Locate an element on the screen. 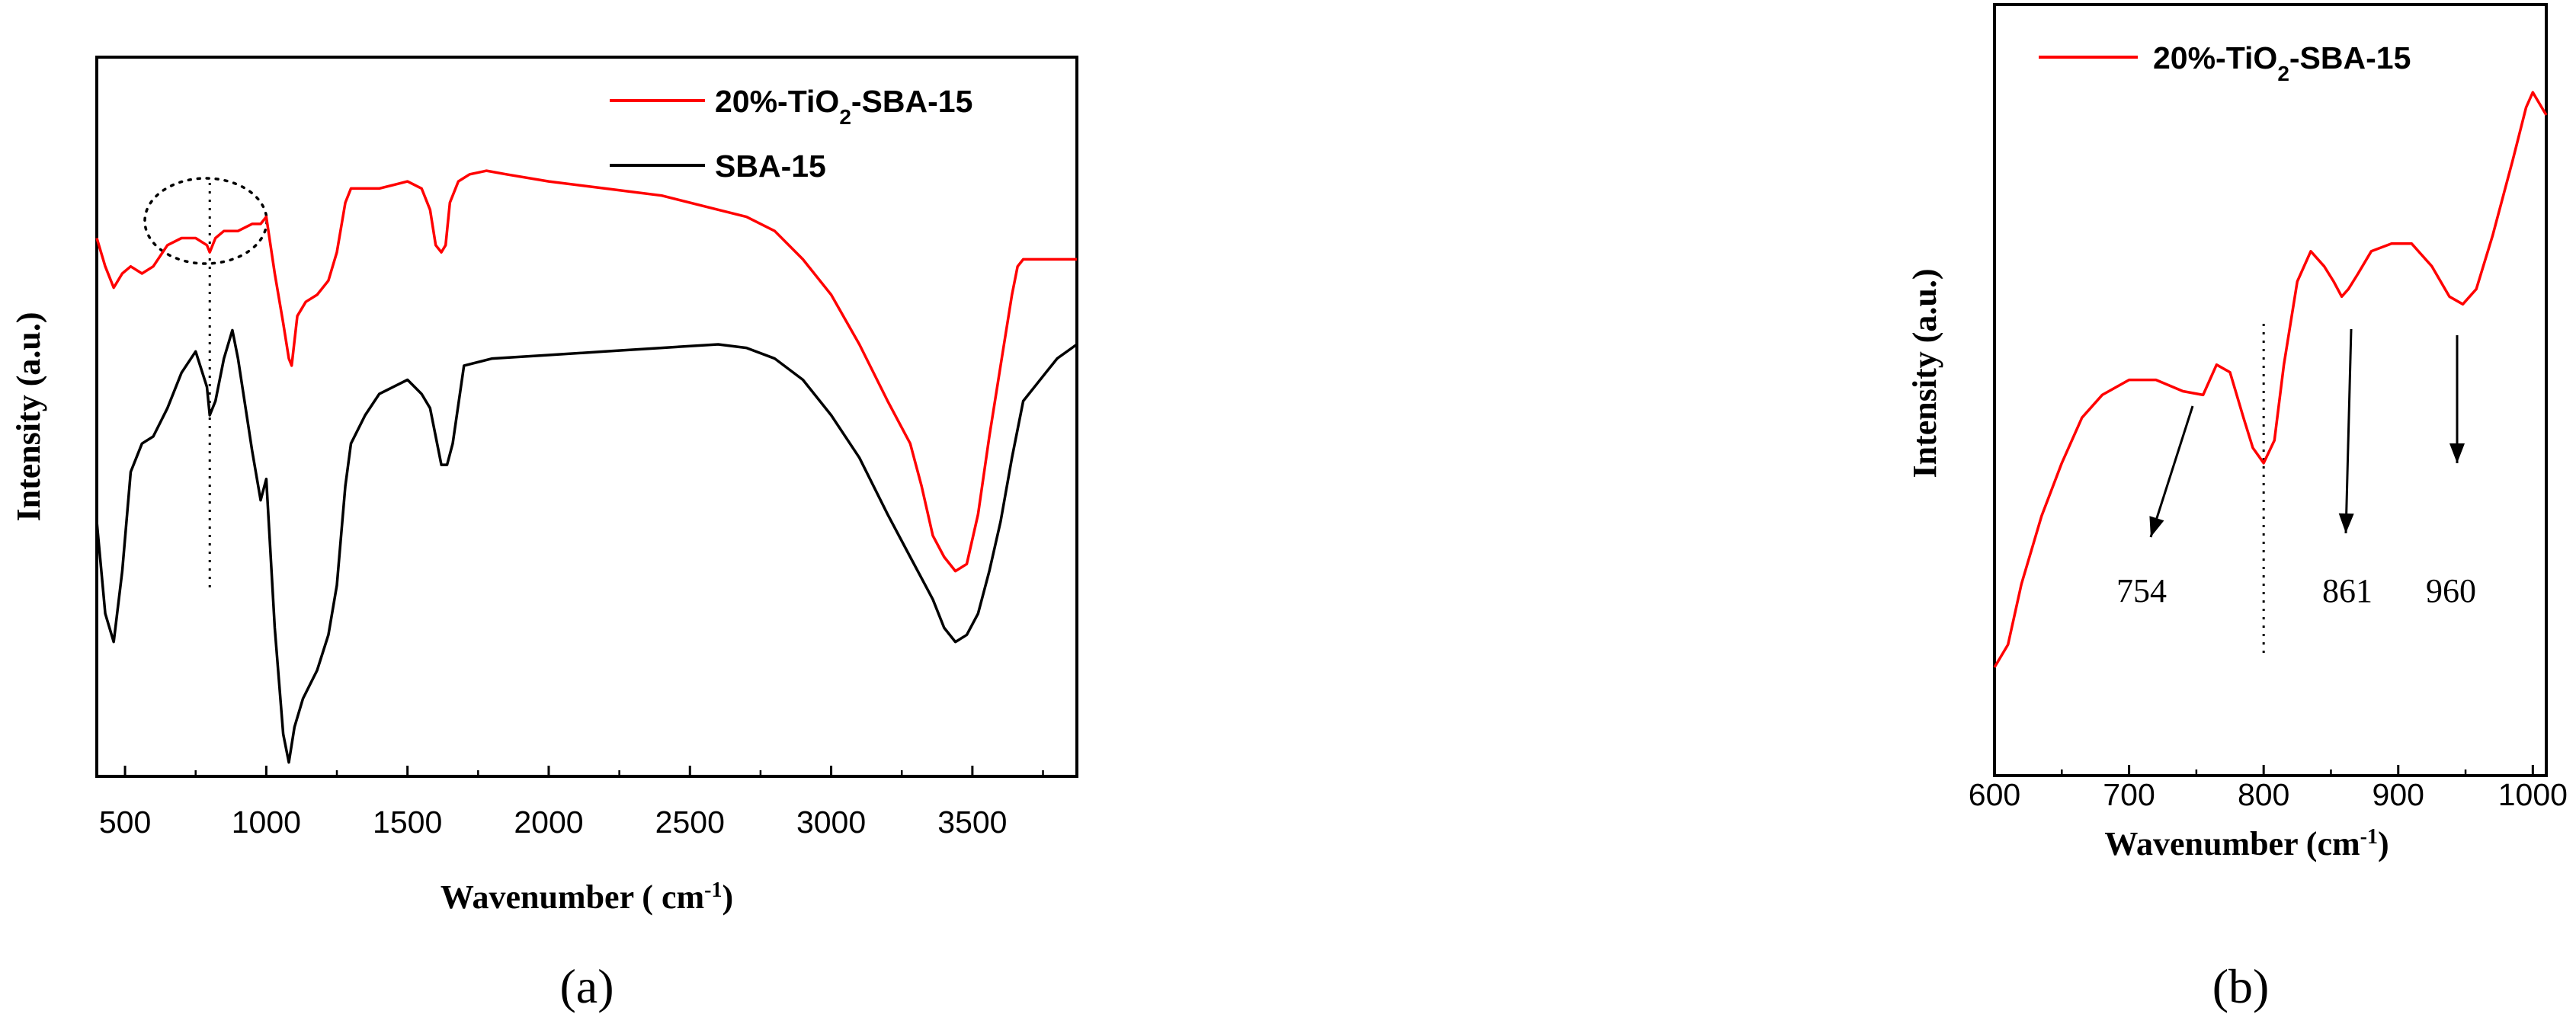 The image size is (2576, 1027). x-ticks-b: 600 700 800 900 1000 is located at coordinates (2268, 788).